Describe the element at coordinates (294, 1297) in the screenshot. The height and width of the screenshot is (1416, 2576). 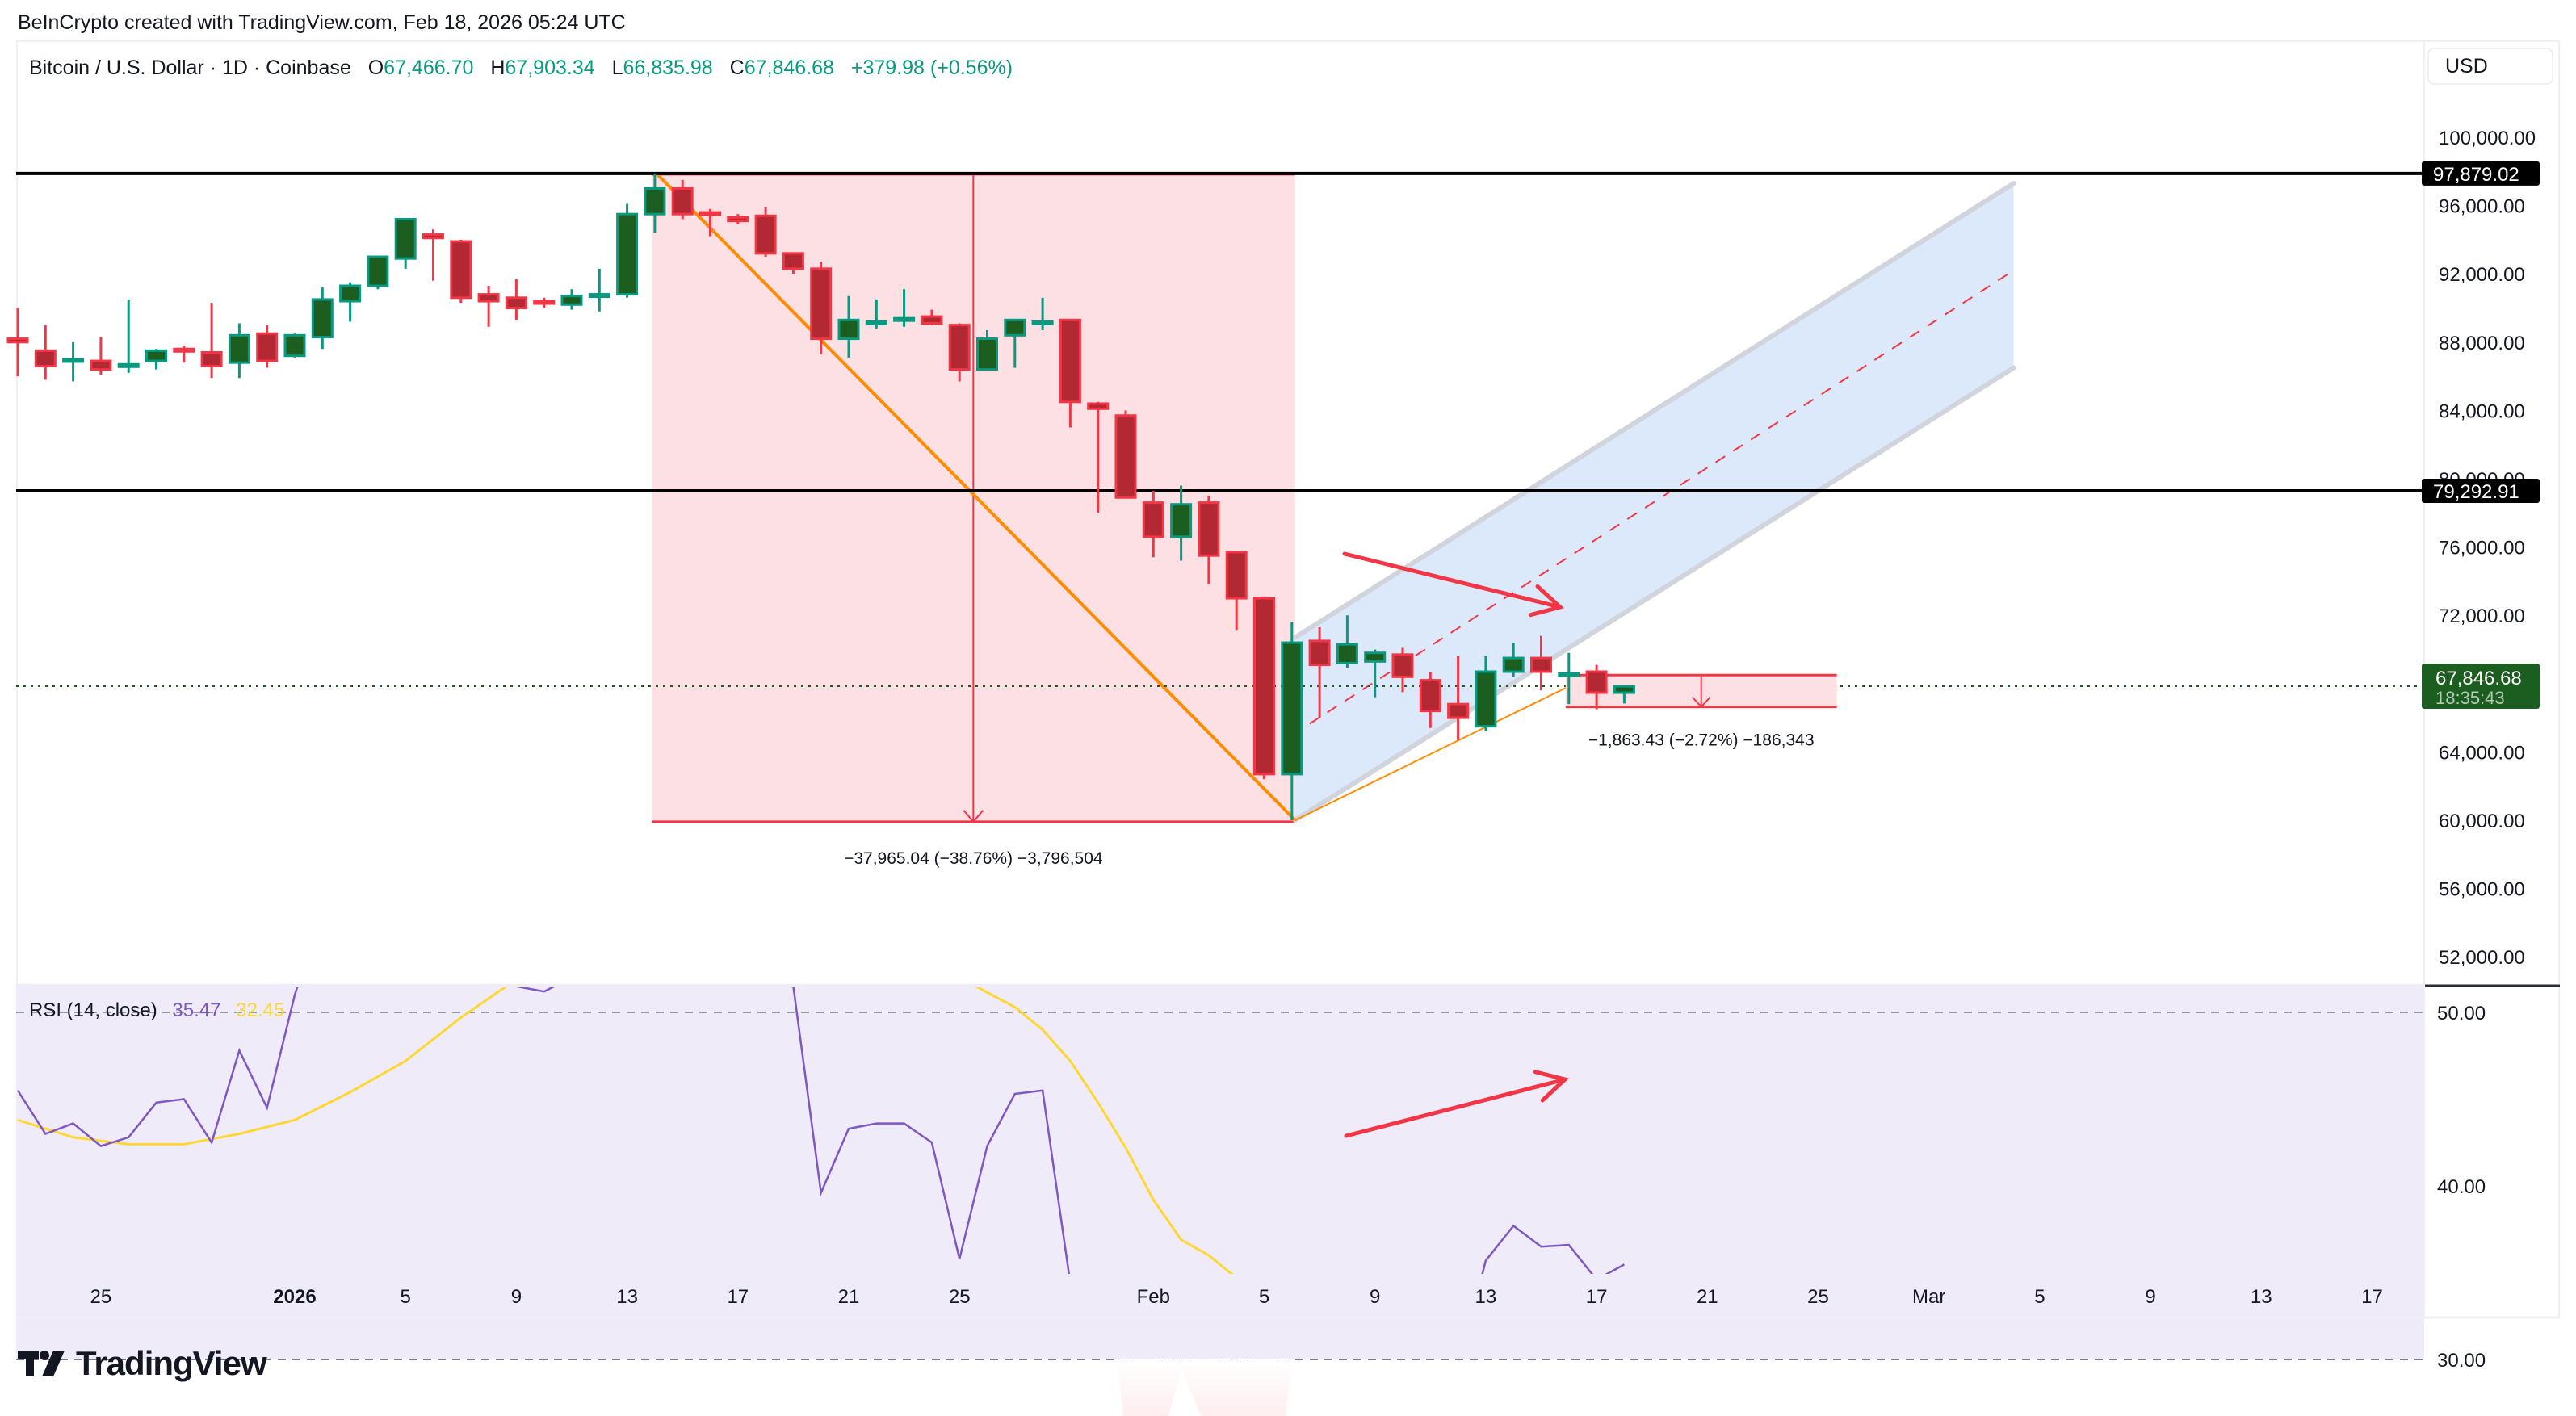
I see `time-axis-tick: 2026` at that location.